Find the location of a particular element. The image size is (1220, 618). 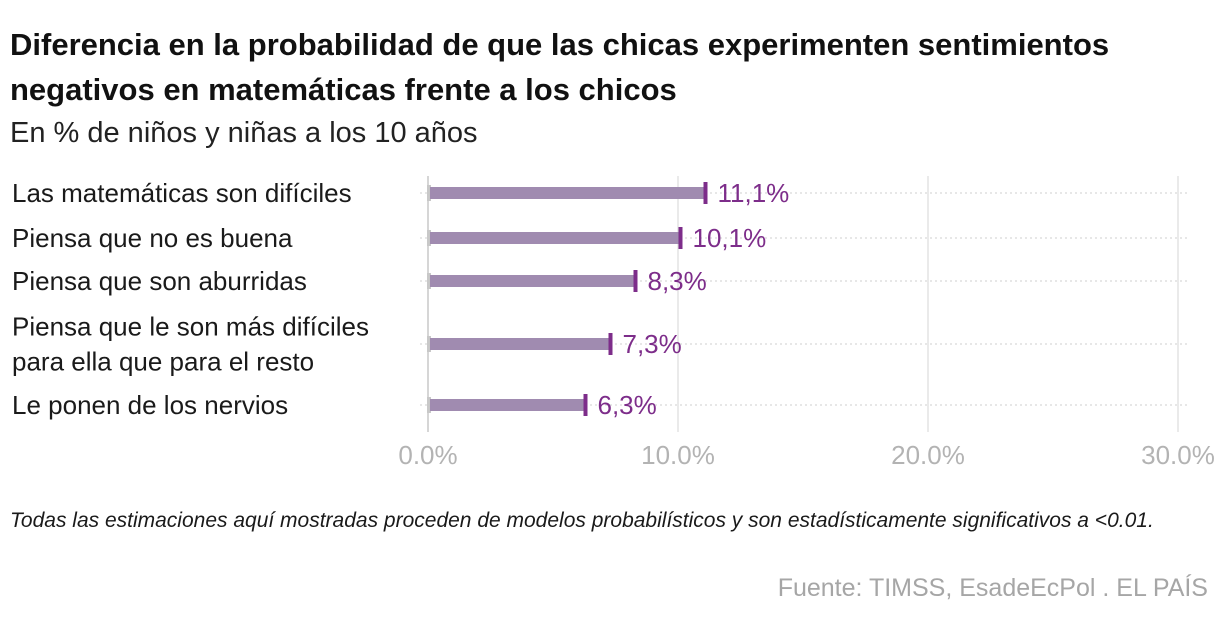

source-credit: Fuente: TIMSS, EsadeEcPol . EL PAÍS is located at coordinates (992, 588).